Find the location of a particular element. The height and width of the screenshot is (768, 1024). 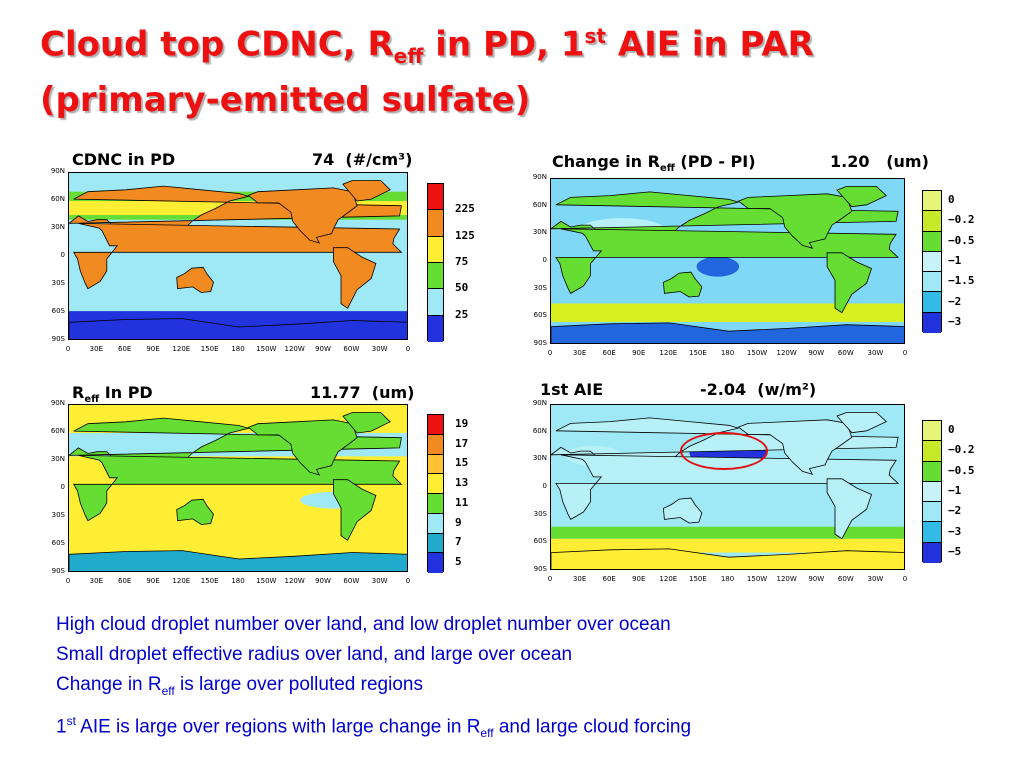

colorbar-label: −1.5 is located at coordinates (961, 281).